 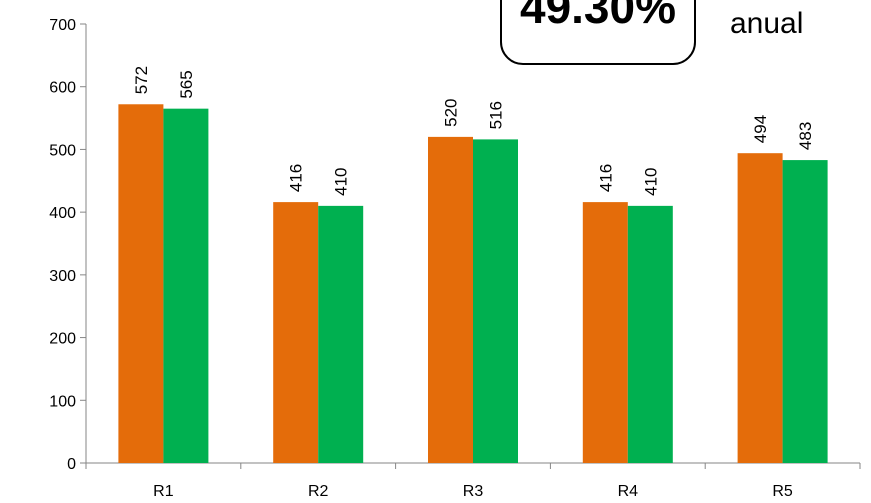 What do you see at coordinates (805, 136) in the screenshot?
I see `data-label: 483` at bounding box center [805, 136].